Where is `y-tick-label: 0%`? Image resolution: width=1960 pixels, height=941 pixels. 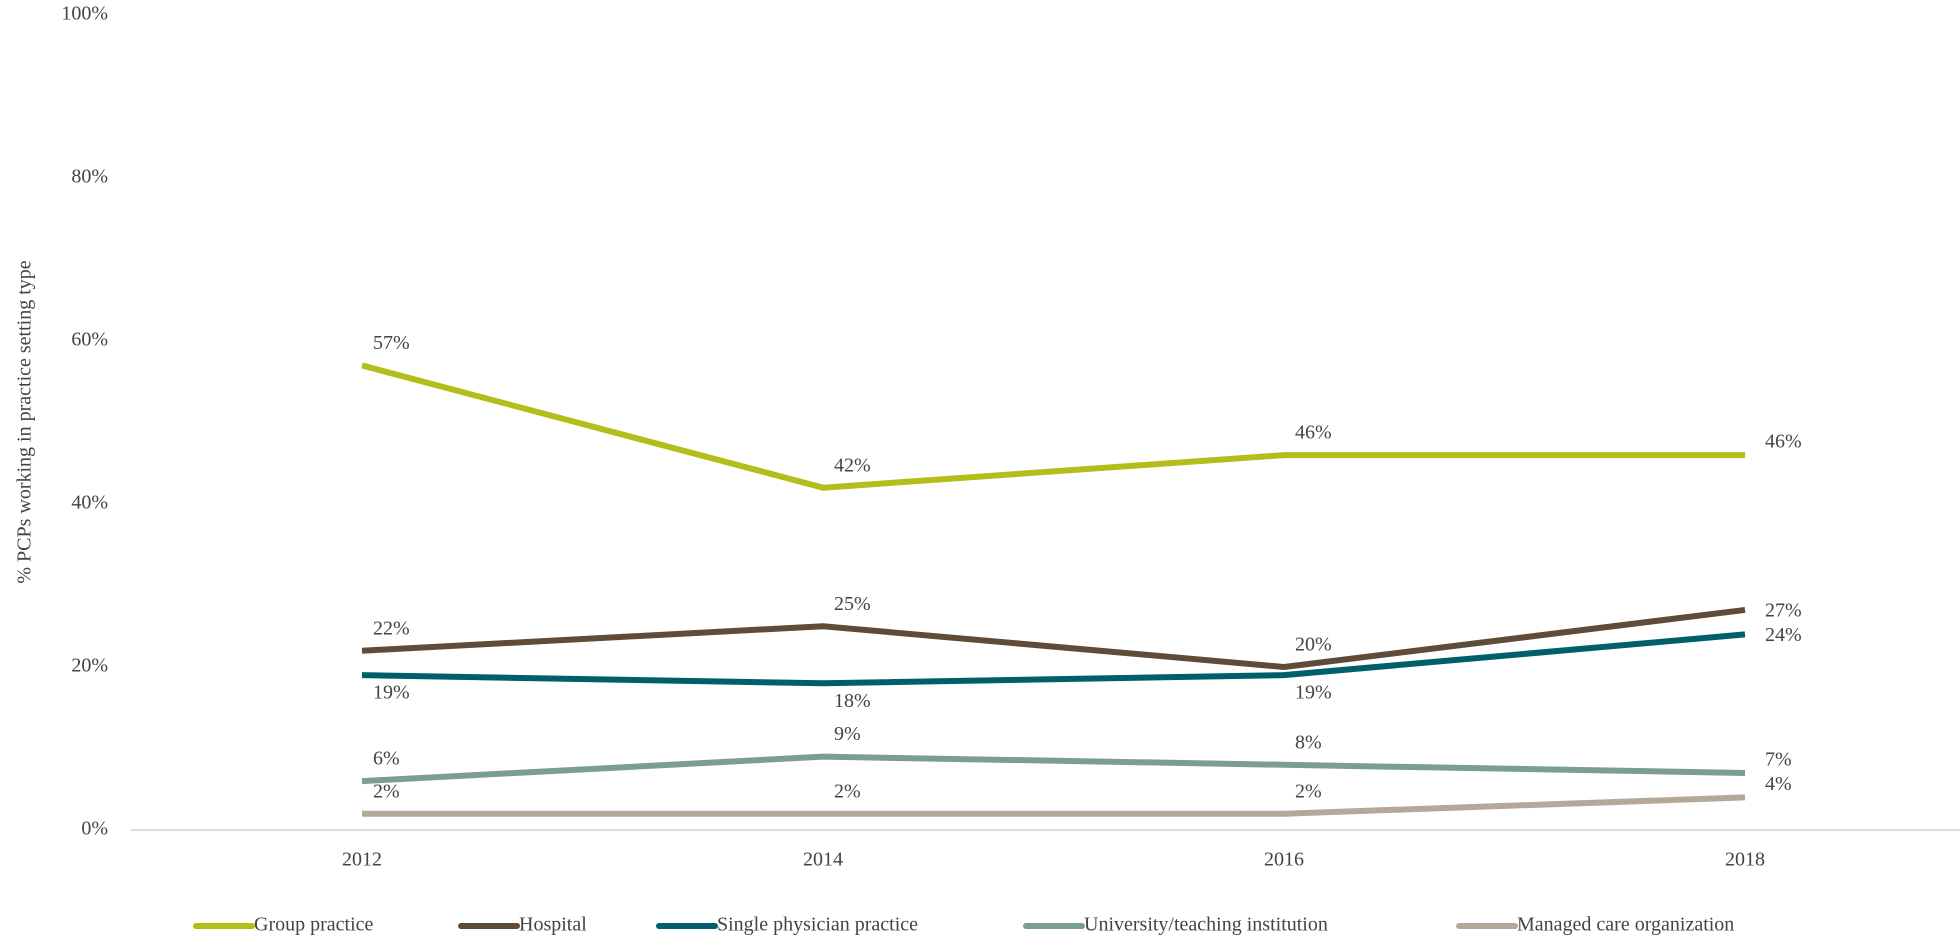 y-tick-label: 0% is located at coordinates (94, 829).